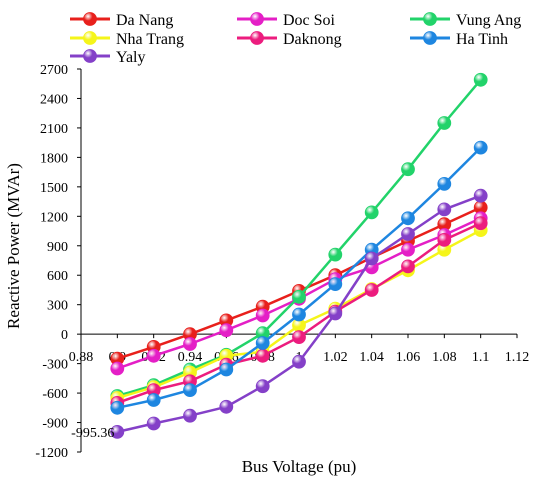  I want to click on legend-item-da-nang: Da Nang, so click(121, 20).